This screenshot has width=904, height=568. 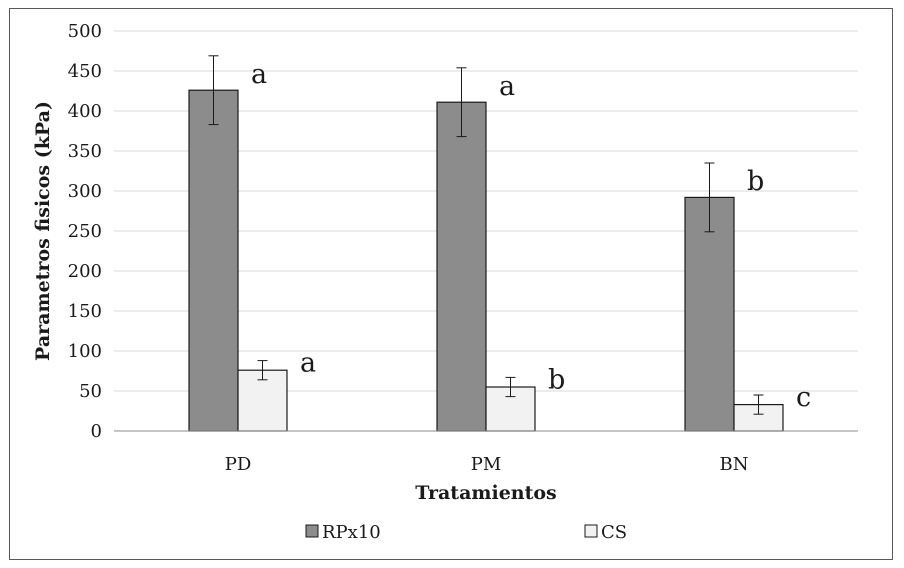 I want to click on y-tick-label: 350, so click(x=85, y=151).